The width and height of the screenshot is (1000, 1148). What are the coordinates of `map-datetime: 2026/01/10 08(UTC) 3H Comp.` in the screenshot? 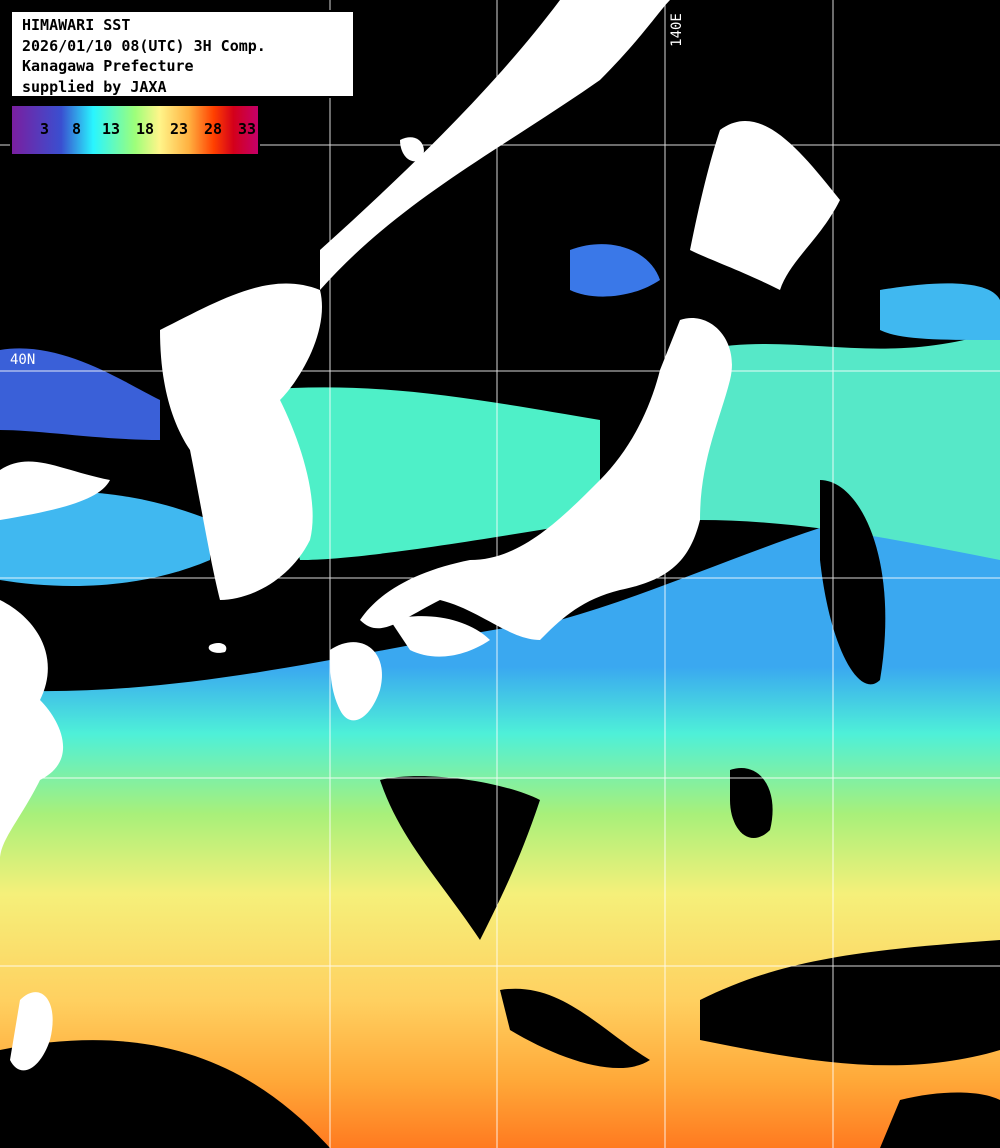 It's located at (144, 45).